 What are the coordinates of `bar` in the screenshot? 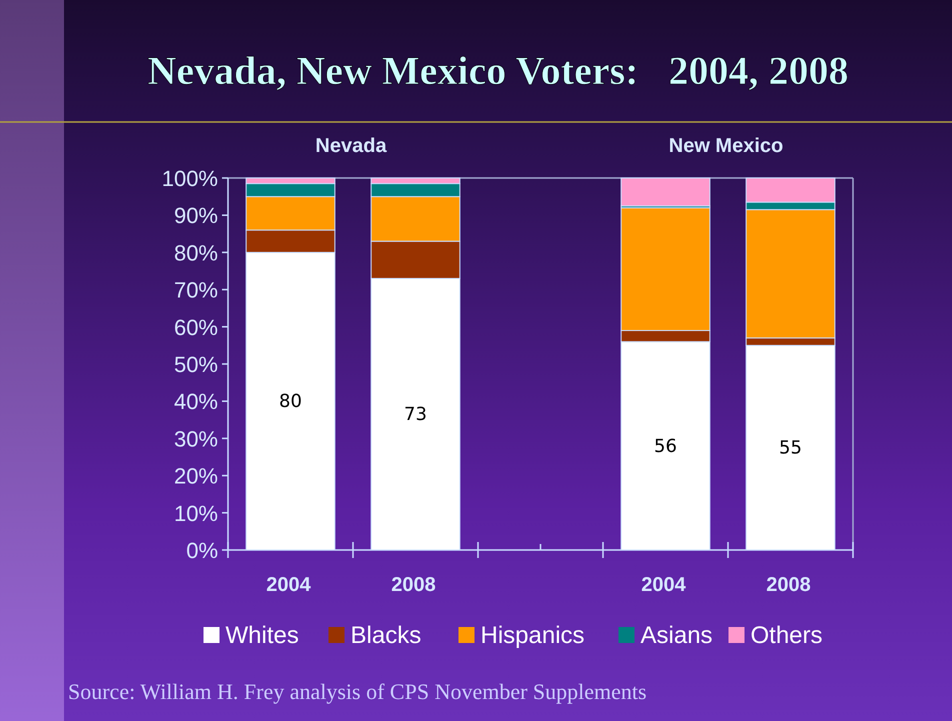 It's located at (665, 192).